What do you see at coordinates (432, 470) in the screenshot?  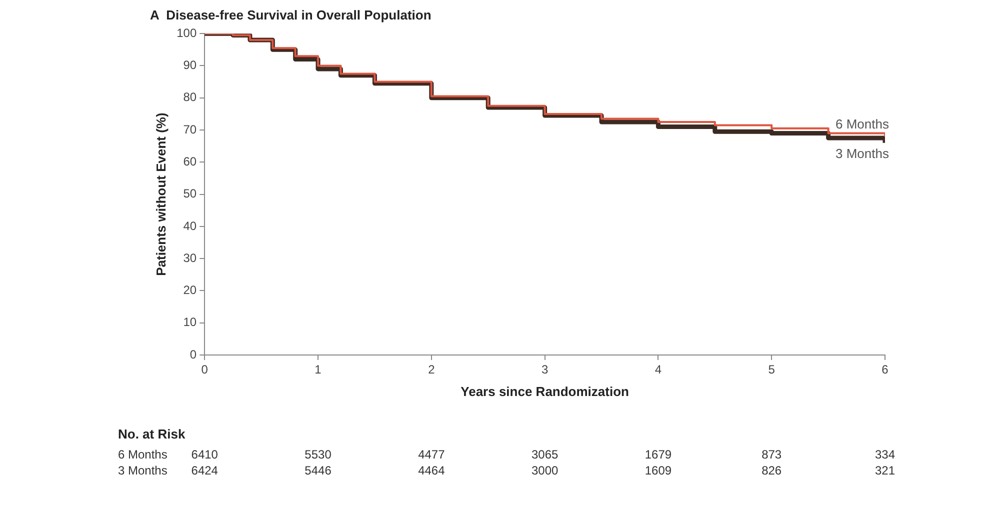 I see `text: 4464` at bounding box center [432, 470].